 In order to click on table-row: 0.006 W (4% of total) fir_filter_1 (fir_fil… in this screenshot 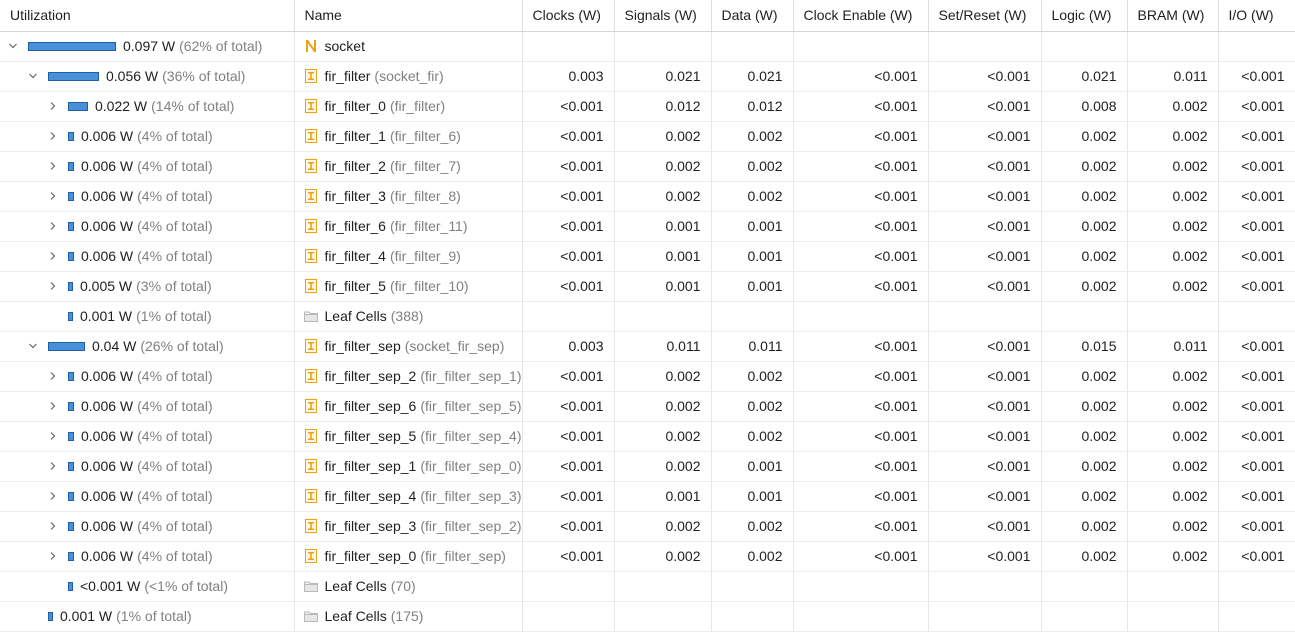, I will do `click(647, 136)`.